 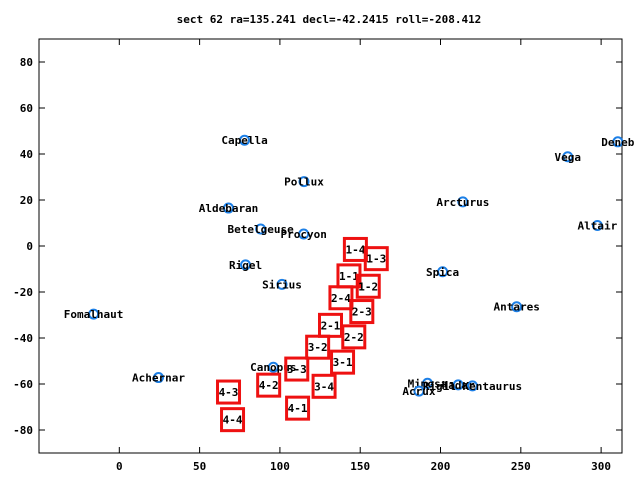 What do you see at coordinates (26, 200) in the screenshot?
I see `y-tick-label: 20` at bounding box center [26, 200].